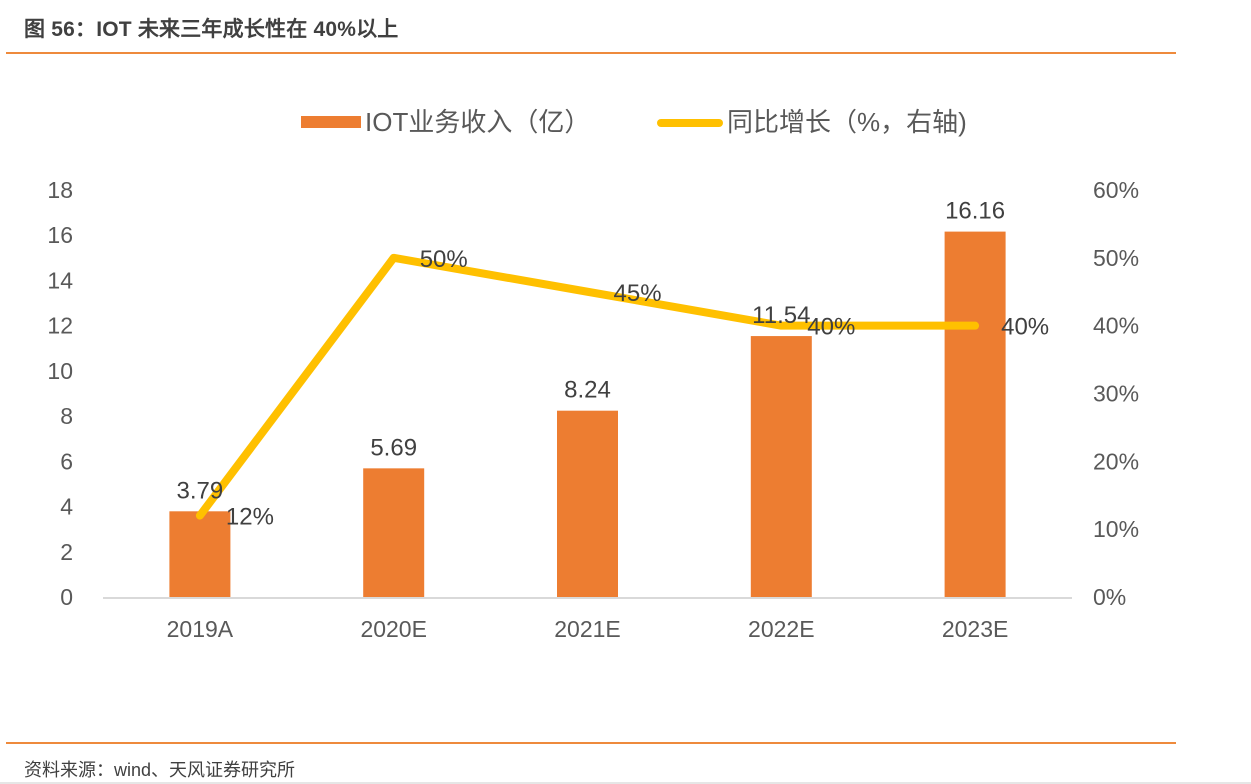 Image resolution: width=1251 pixels, height=784 pixels. Describe the element at coordinates (1116, 326) in the screenshot. I see `right-tick-label: 40%` at that location.